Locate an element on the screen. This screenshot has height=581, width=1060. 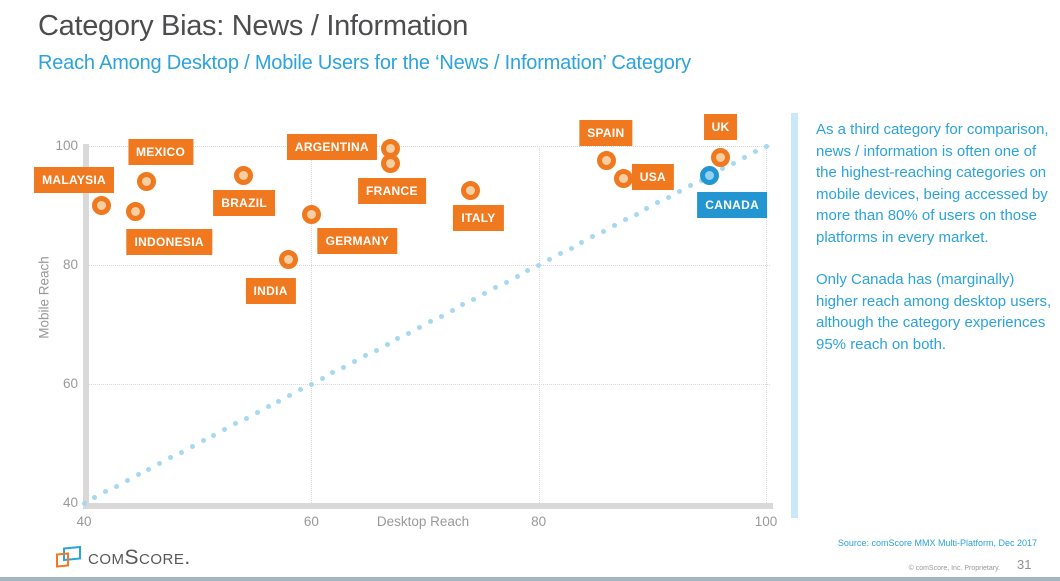
country-label-mexico: MEXICO is located at coordinates (160, 151).